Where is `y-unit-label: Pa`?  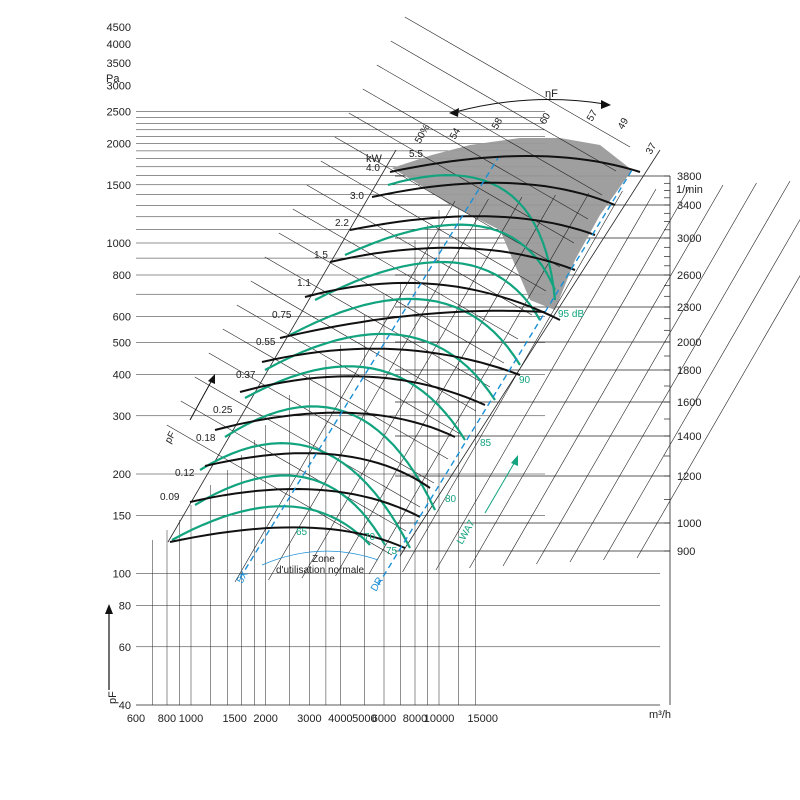 y-unit-label: Pa is located at coordinates (113, 79).